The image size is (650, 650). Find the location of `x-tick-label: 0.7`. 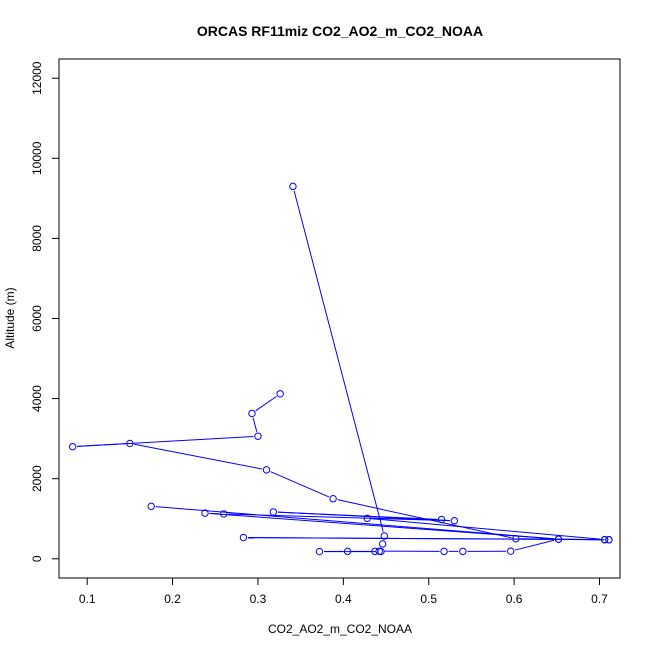

x-tick-label: 0.7 is located at coordinates (599, 599).